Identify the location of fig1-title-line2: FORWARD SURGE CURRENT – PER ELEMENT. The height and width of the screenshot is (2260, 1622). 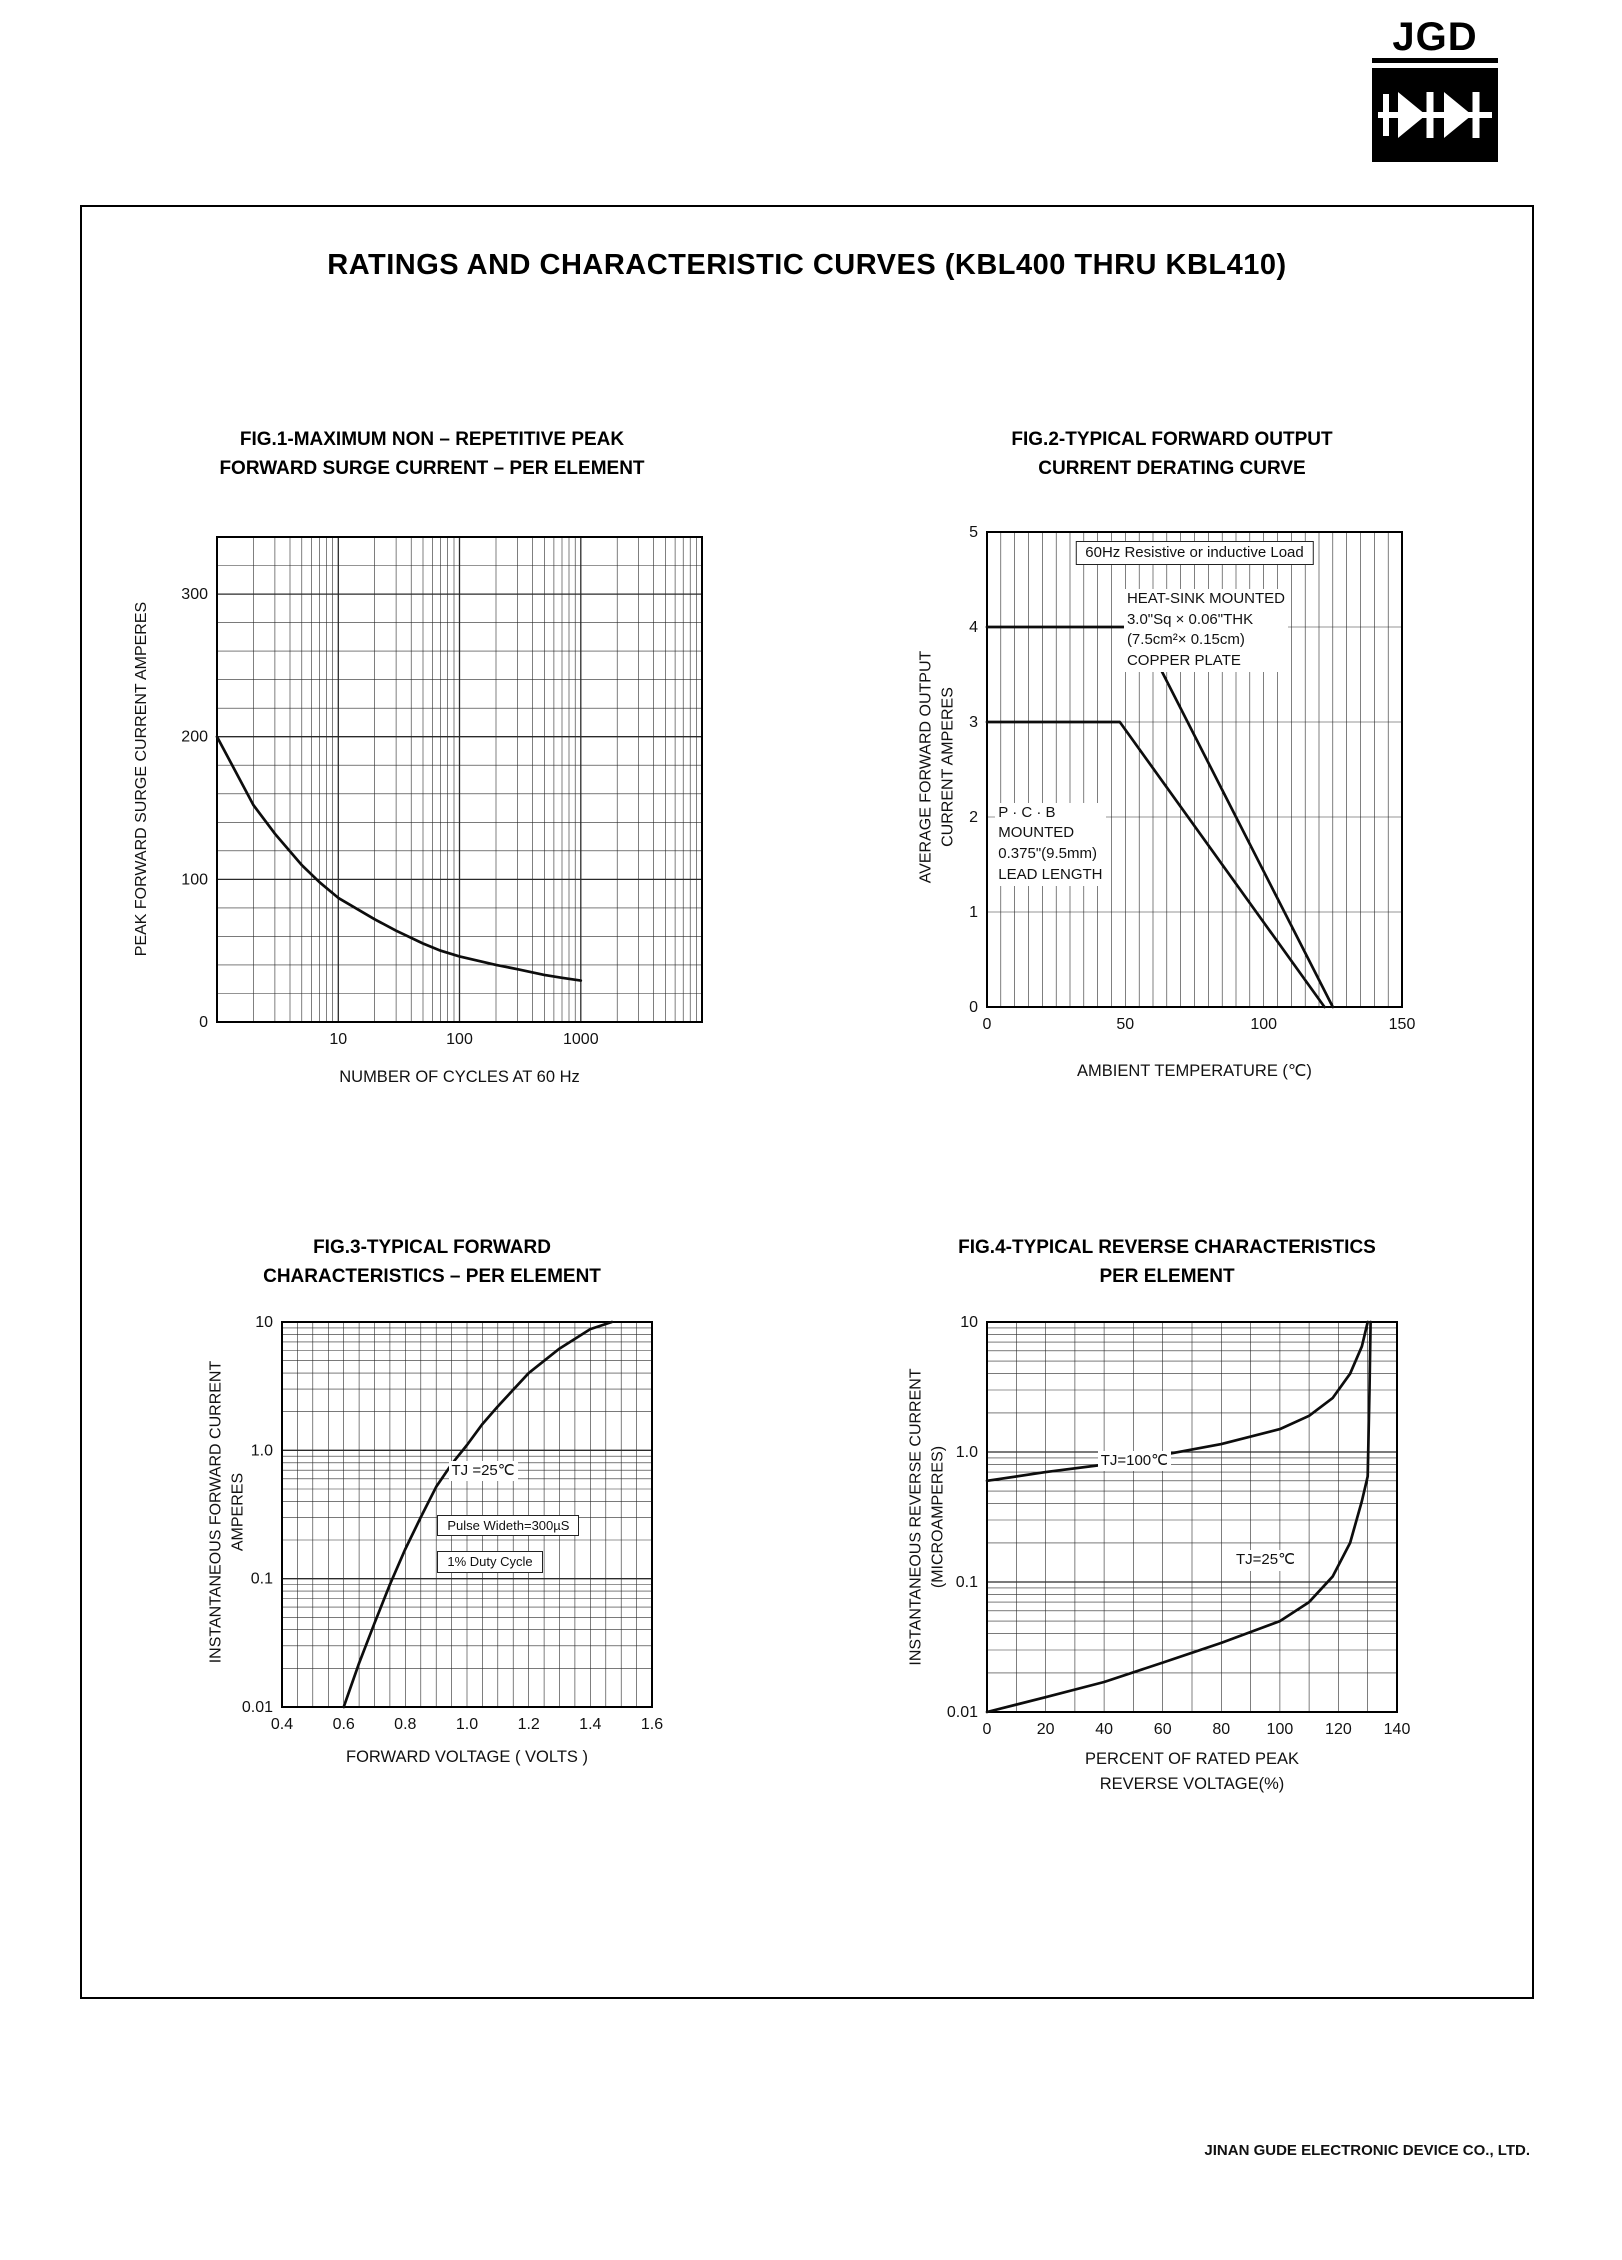
(432, 469).